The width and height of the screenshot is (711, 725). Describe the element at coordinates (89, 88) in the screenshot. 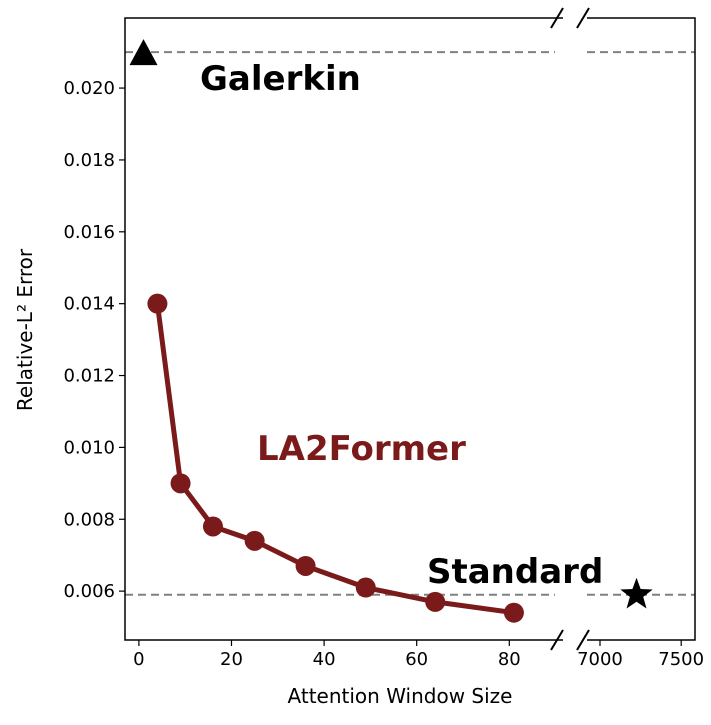

I see `y-tick-label: 0.020` at that location.